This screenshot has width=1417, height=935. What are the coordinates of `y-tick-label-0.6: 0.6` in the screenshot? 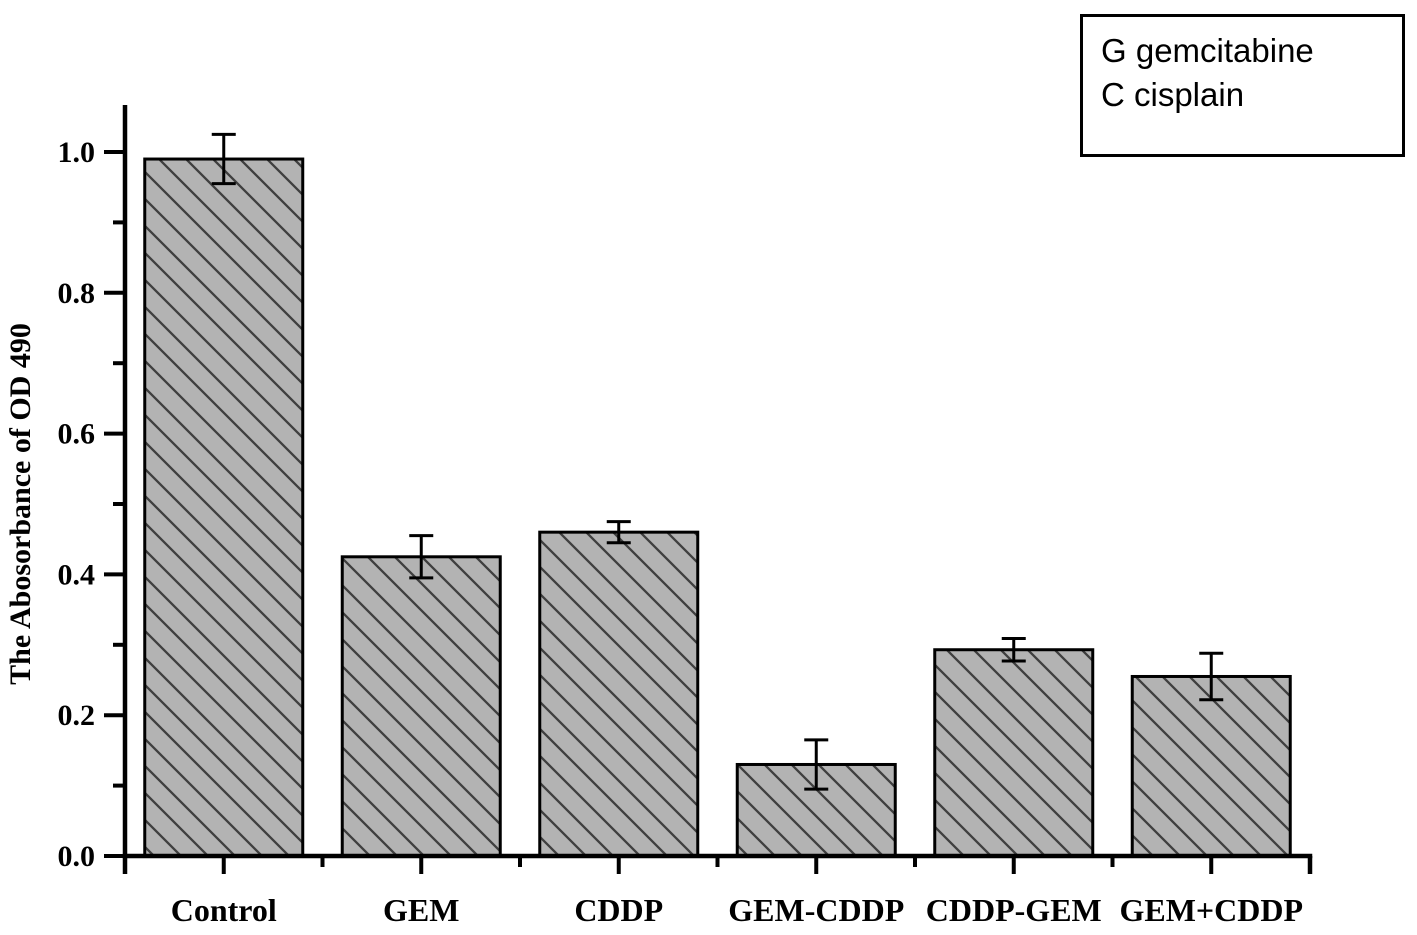 It's located at (77, 434).